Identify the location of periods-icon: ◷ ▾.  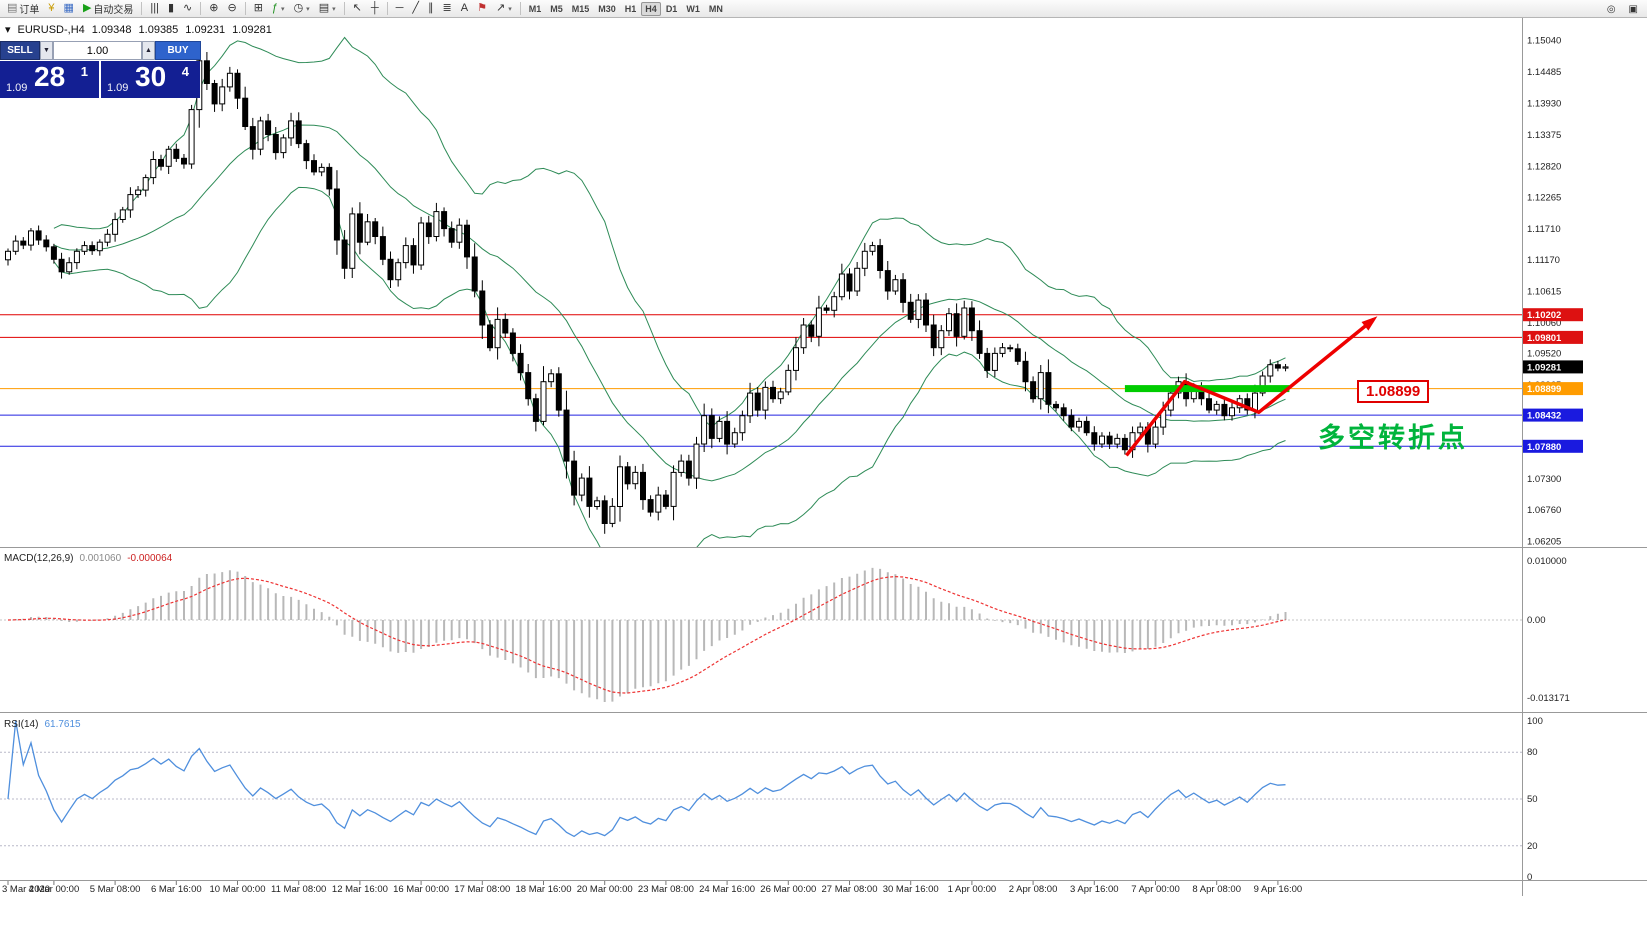
(302, 9).